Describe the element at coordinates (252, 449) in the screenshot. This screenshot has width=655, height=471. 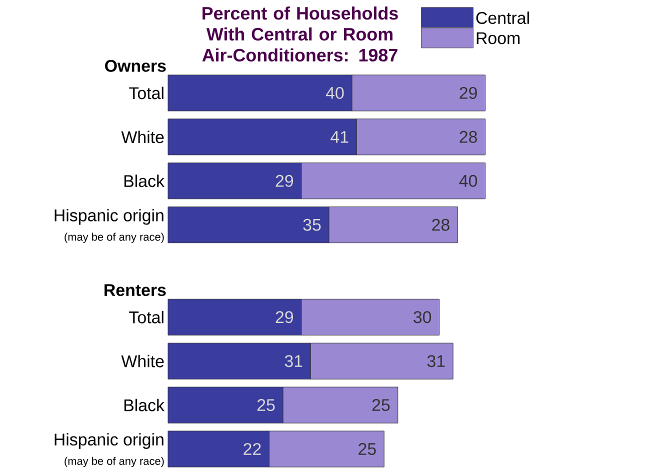
I see `data-label: 22` at that location.